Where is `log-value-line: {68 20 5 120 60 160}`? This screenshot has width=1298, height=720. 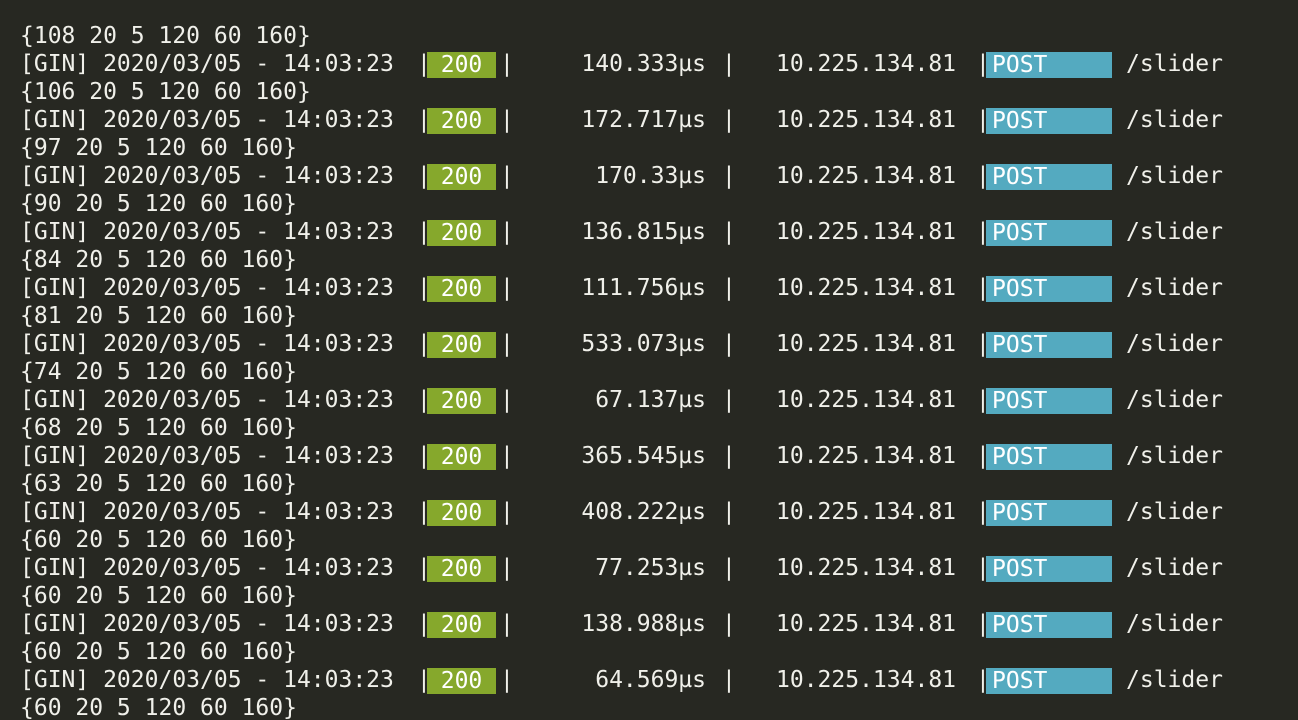
log-value-line: {68 20 5 120 60 160} is located at coordinates (158, 428).